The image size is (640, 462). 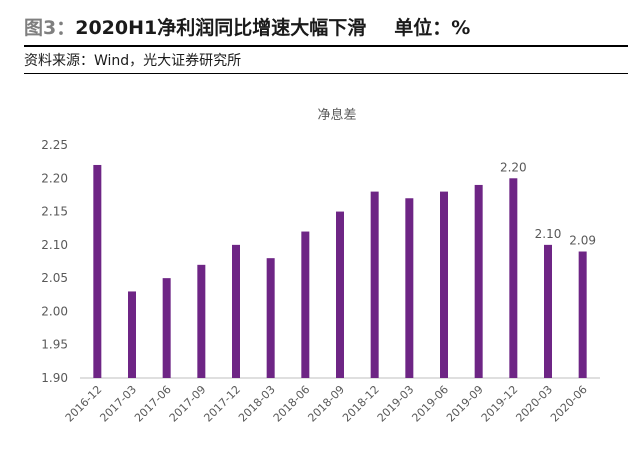 I want to click on x-tick-label: 2016-12, so click(x=84, y=404).